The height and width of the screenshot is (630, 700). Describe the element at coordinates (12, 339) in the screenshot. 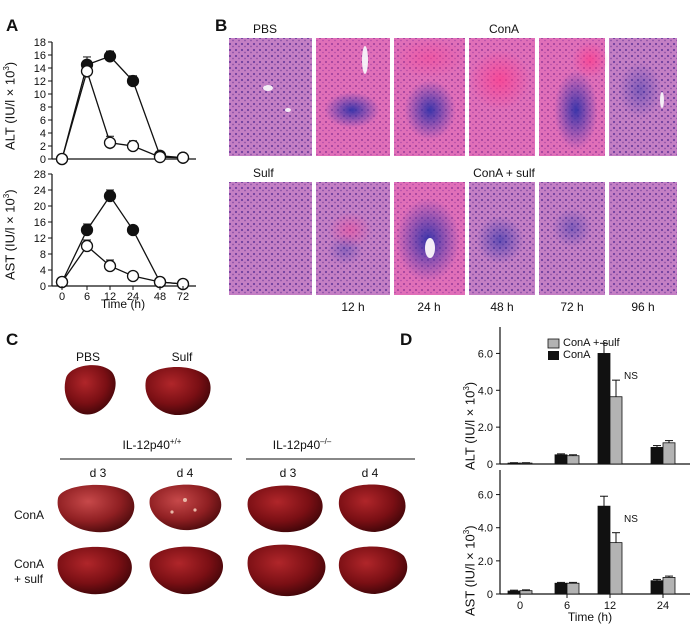

I see `panel-letter-c: C` at that location.